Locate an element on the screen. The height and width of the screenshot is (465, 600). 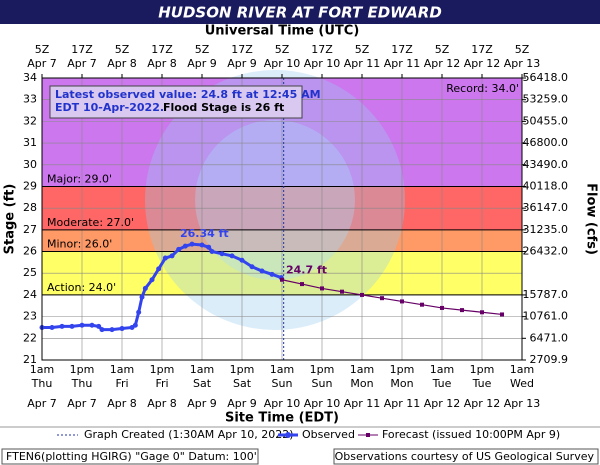
x-tick-date: Apr 10 is located at coordinates (322, 403).